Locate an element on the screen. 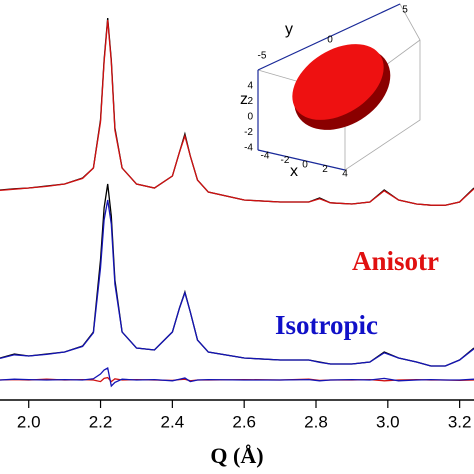  x-tick-label: 2.0 is located at coordinates (29, 421).